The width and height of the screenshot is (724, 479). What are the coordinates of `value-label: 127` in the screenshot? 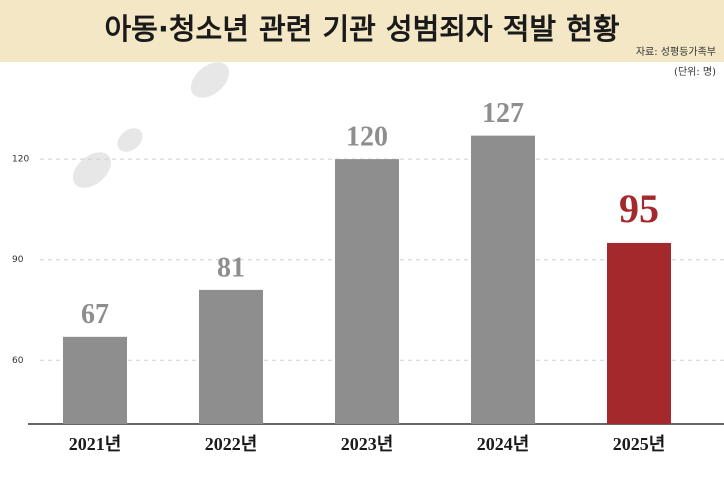 It's located at (503, 113).